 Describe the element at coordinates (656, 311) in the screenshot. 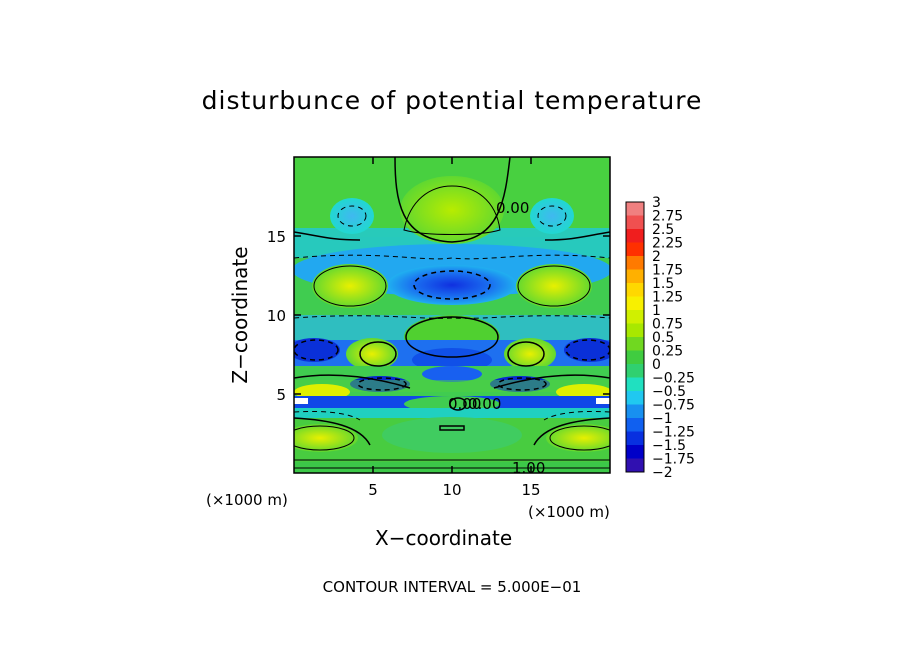

I see `colorbar-label: 1` at that location.